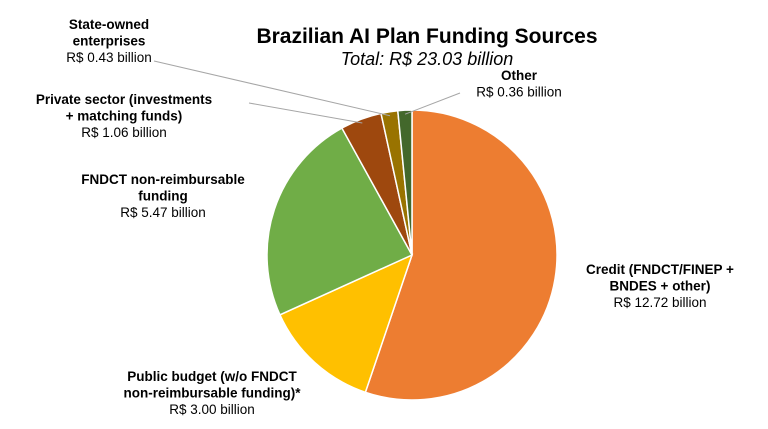  What do you see at coordinates (124, 99) in the screenshot?
I see `slice-label-name: Private sector (investments` at bounding box center [124, 99].